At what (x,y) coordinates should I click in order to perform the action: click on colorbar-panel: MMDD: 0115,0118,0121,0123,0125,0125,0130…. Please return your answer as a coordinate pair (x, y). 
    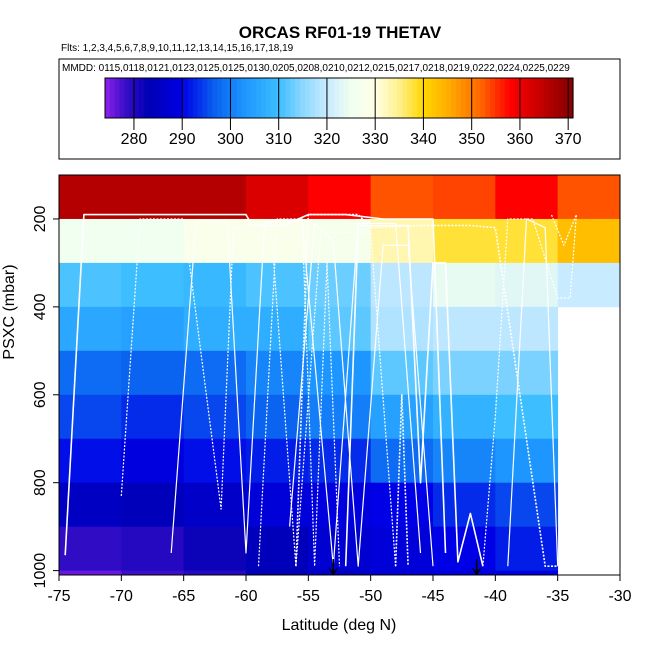
    Looking at the image, I should click on (339, 109).